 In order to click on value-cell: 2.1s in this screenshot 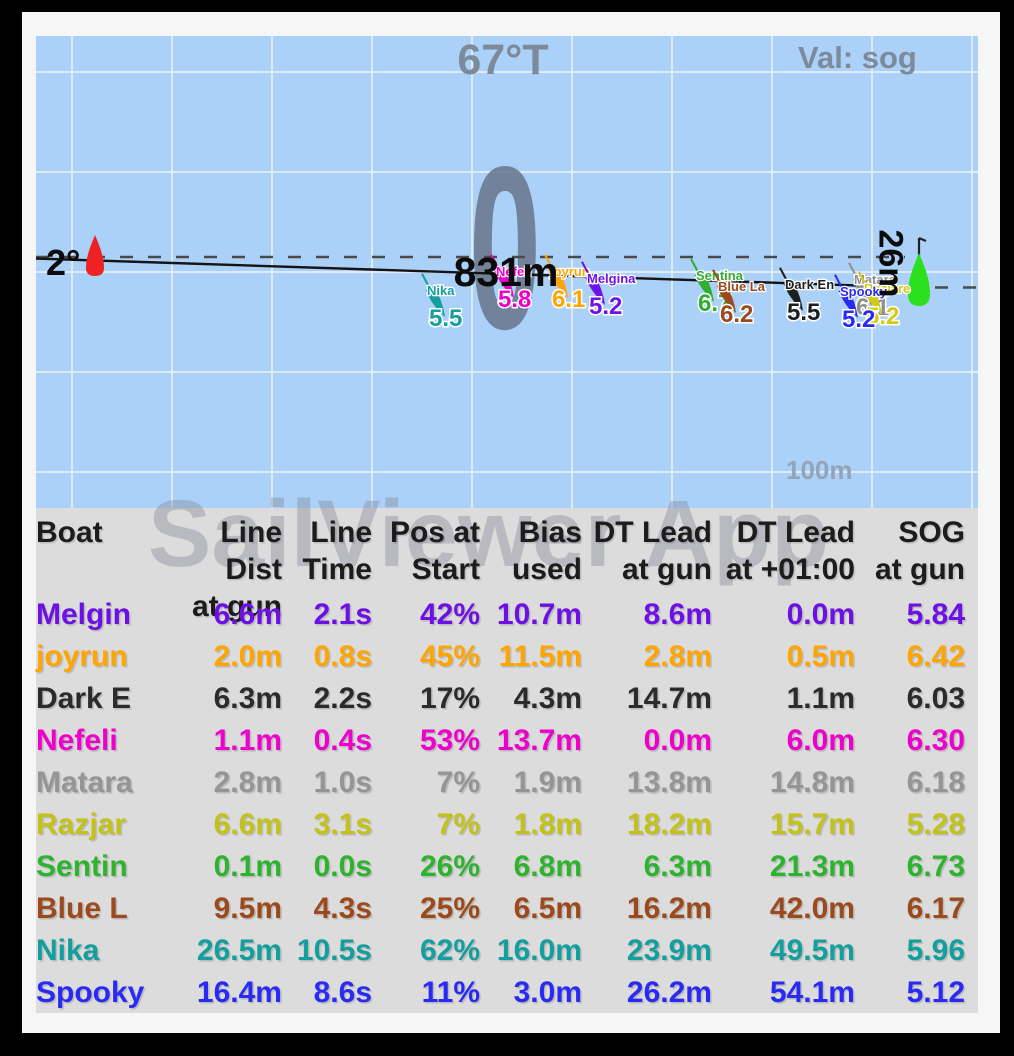, I will do `click(342, 614)`.